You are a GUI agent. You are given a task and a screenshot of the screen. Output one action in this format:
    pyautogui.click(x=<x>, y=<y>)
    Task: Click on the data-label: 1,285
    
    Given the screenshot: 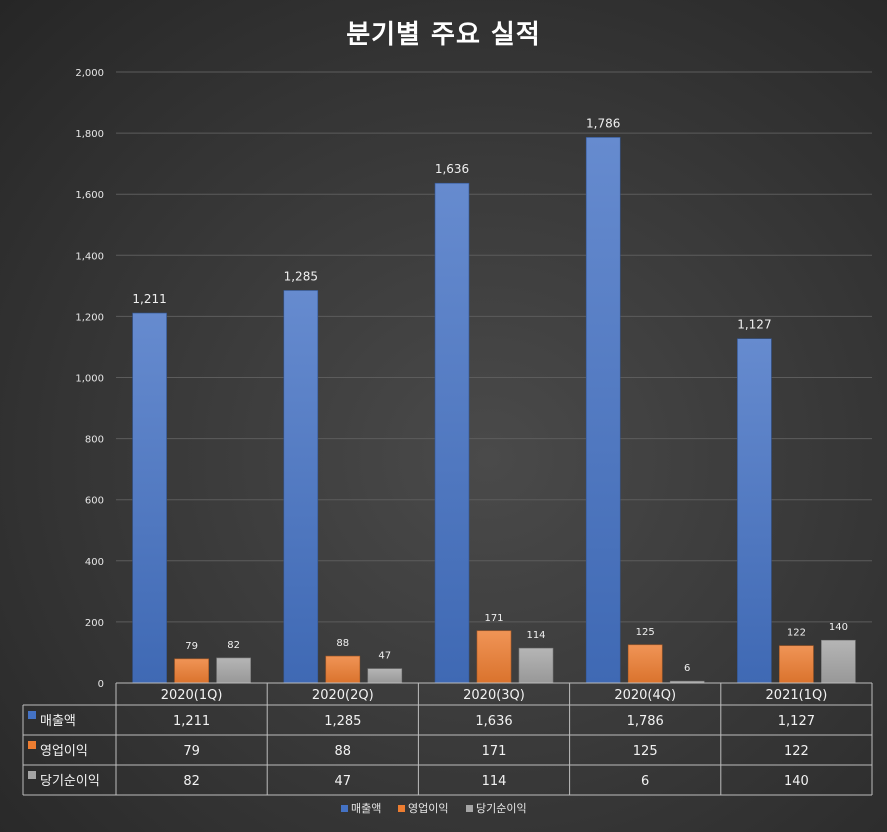 What is the action you would take?
    pyautogui.click(x=301, y=276)
    